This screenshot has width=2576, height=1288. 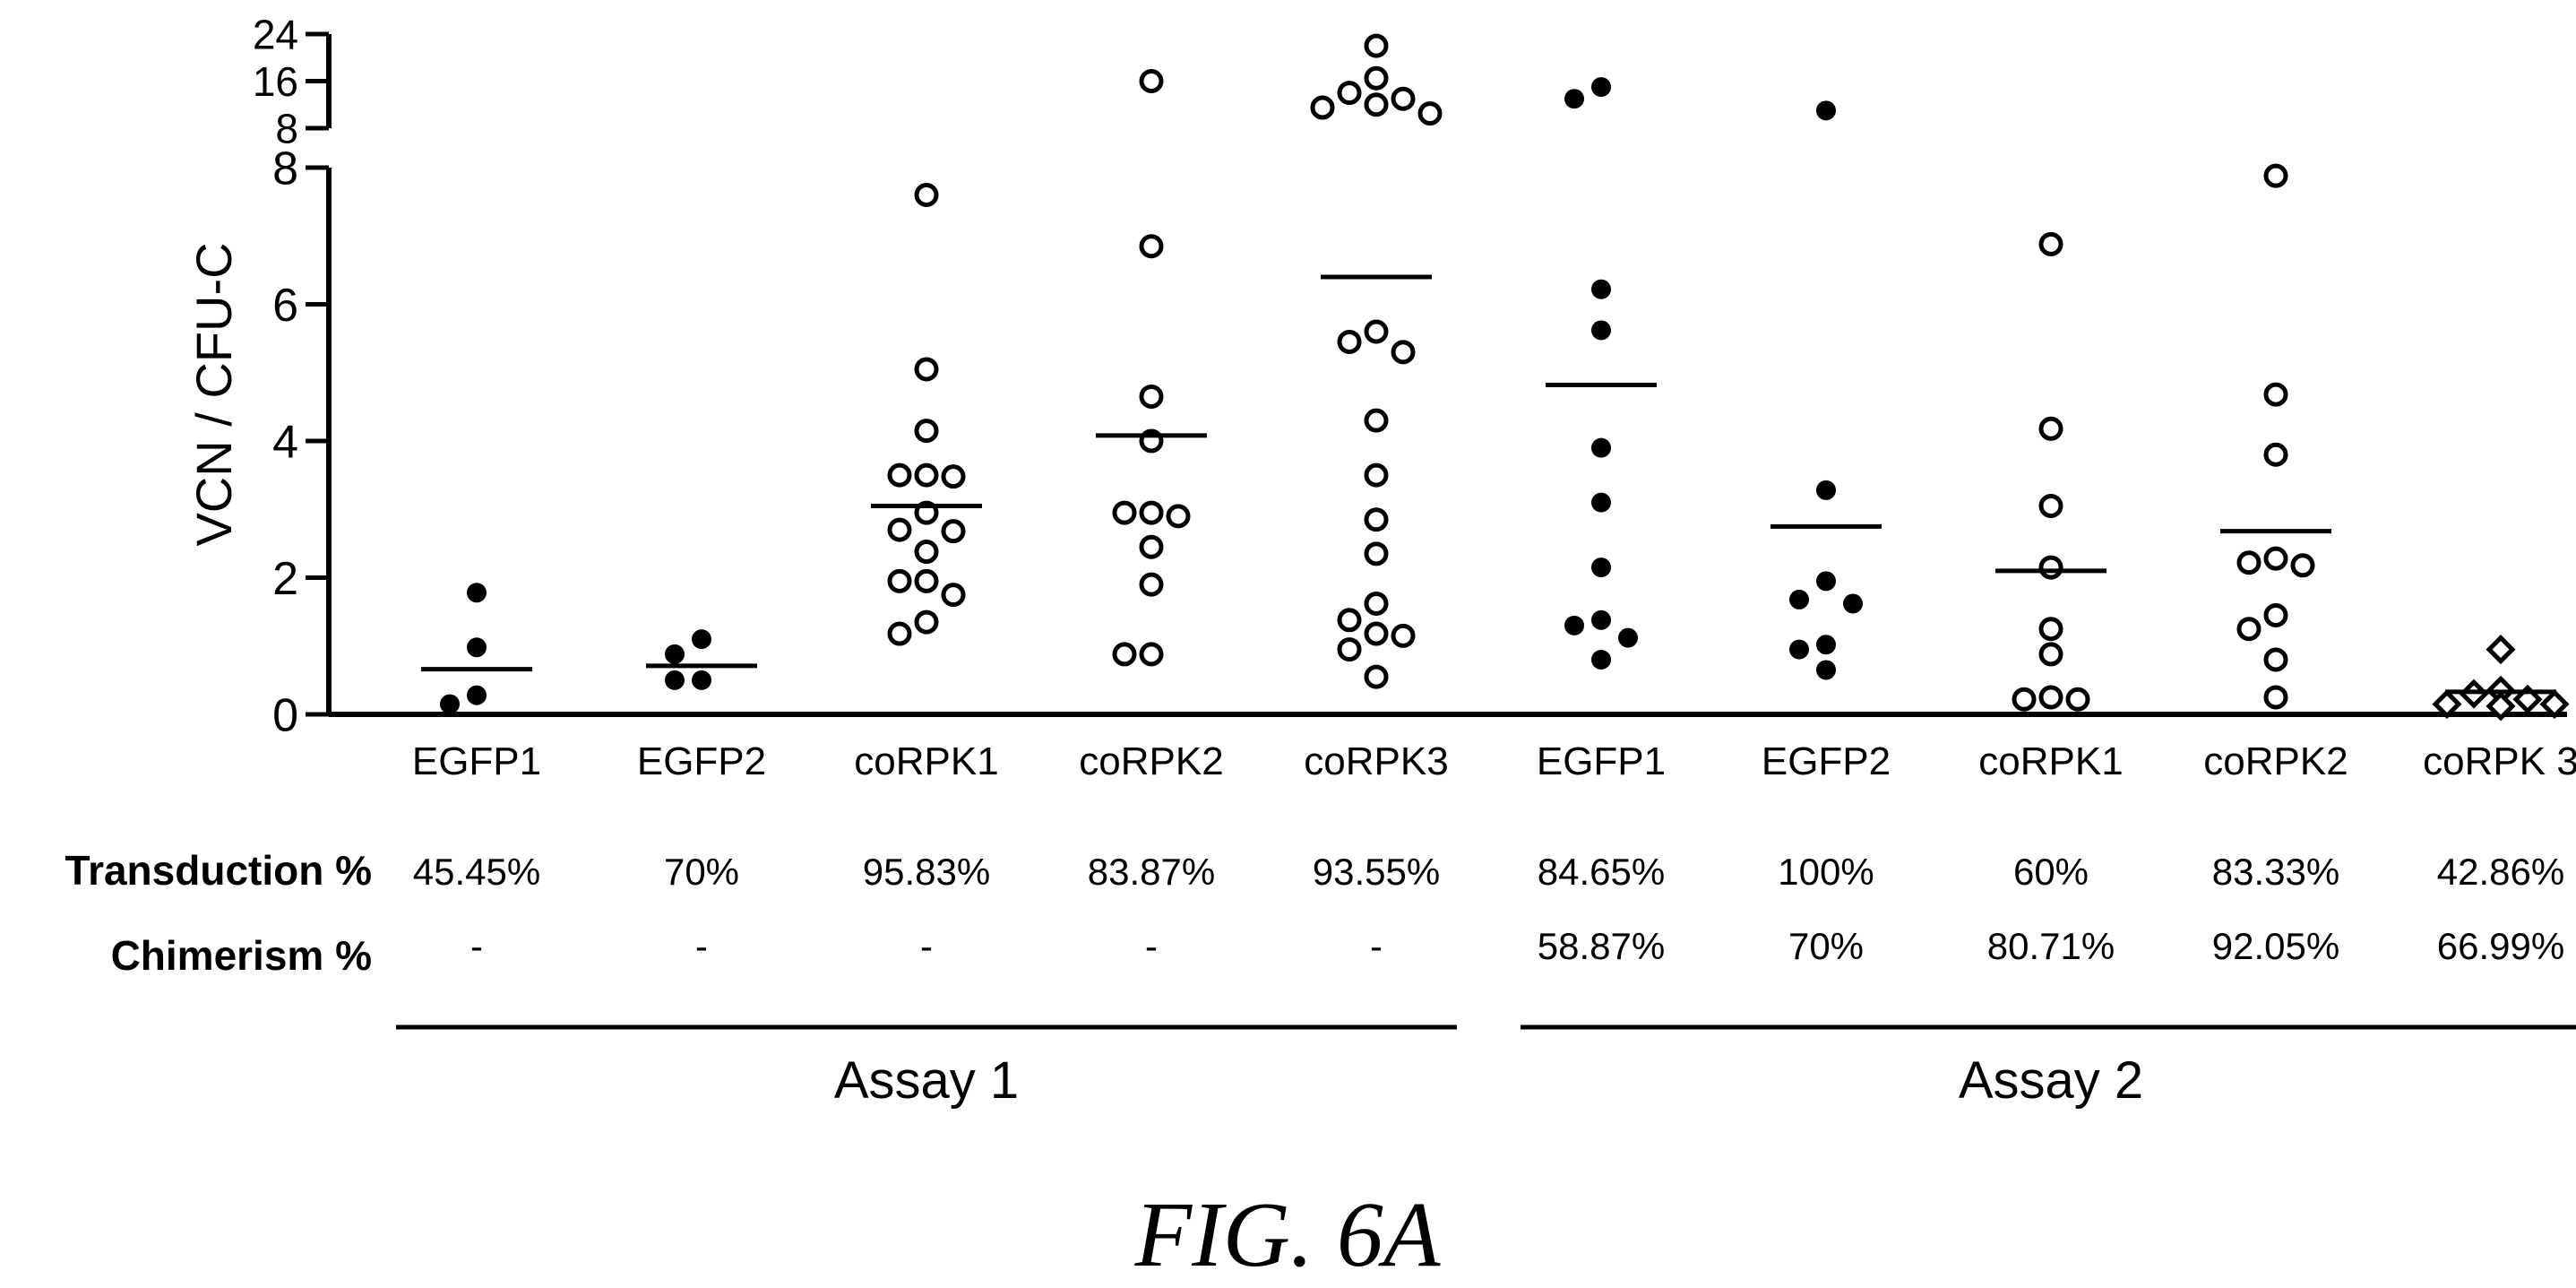 What do you see at coordinates (213, 394) in the screenshot?
I see `y-axis-label: VCN / CFU-C` at bounding box center [213, 394].